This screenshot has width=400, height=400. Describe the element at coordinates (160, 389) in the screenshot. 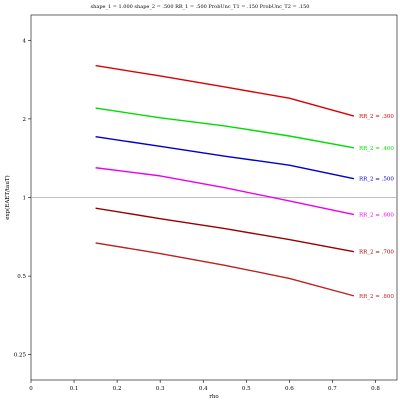

I see `x-tick-label: 0.3` at that location.